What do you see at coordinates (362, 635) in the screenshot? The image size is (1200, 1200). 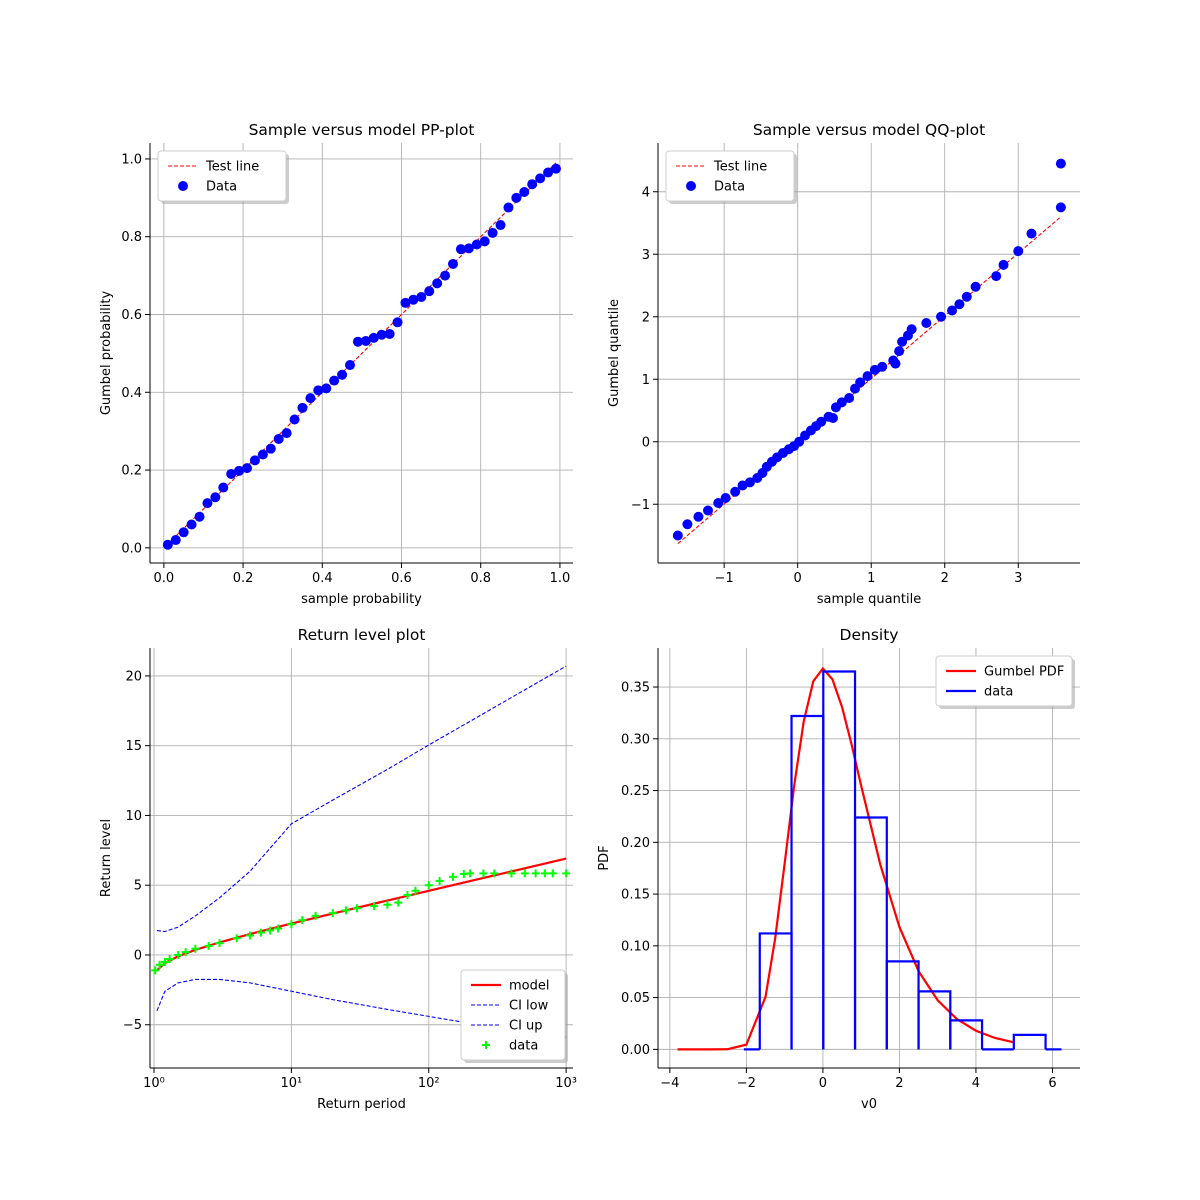 I see `chart-title: Return level plot` at bounding box center [362, 635].